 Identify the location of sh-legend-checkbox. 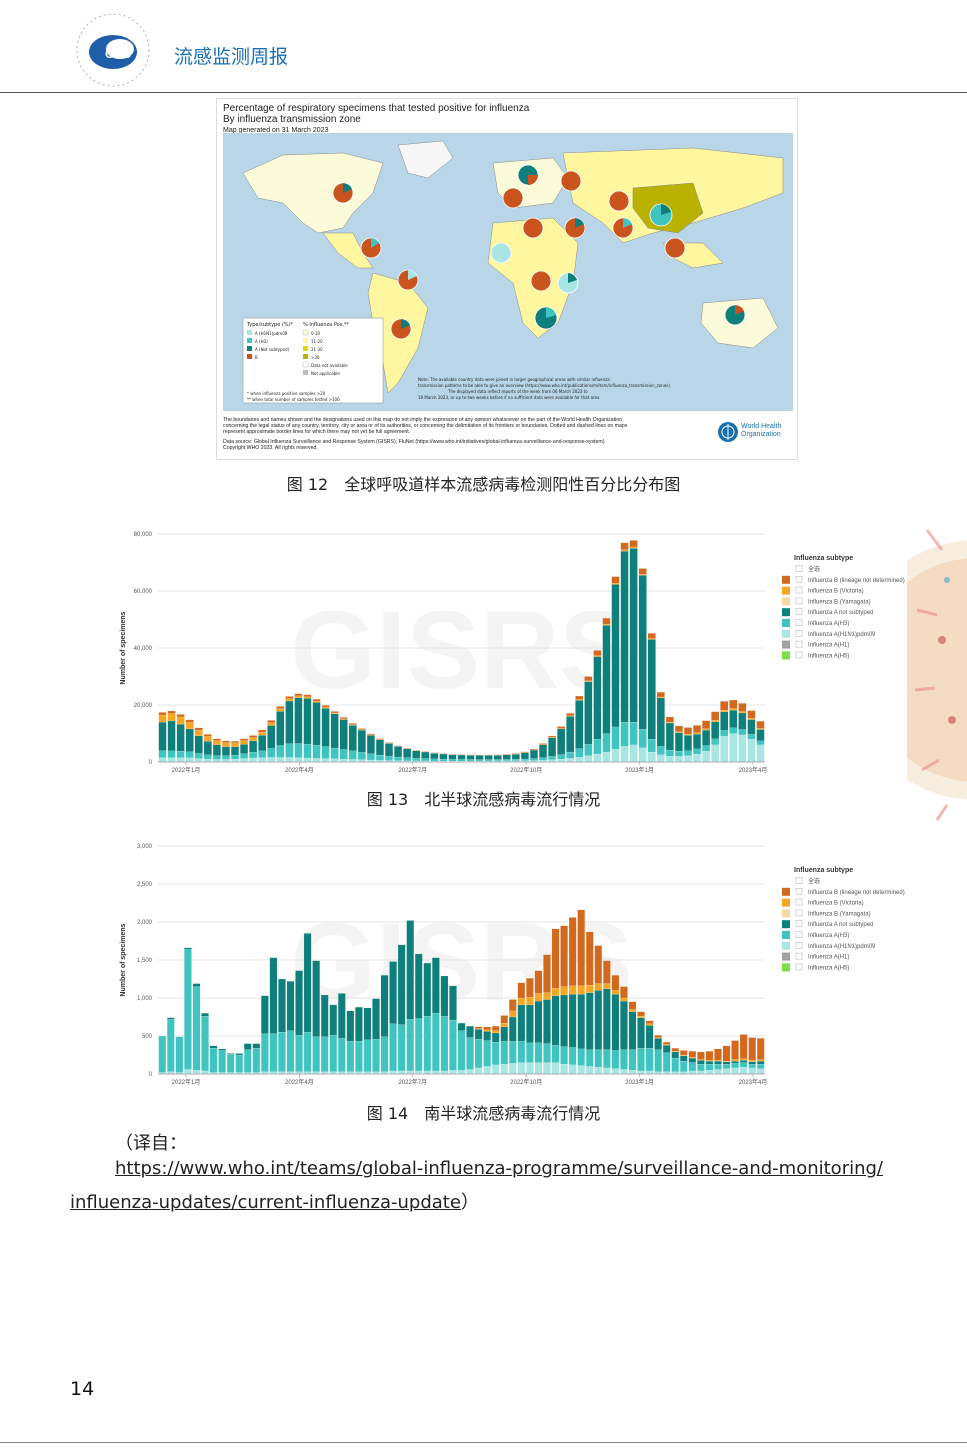
(799, 956).